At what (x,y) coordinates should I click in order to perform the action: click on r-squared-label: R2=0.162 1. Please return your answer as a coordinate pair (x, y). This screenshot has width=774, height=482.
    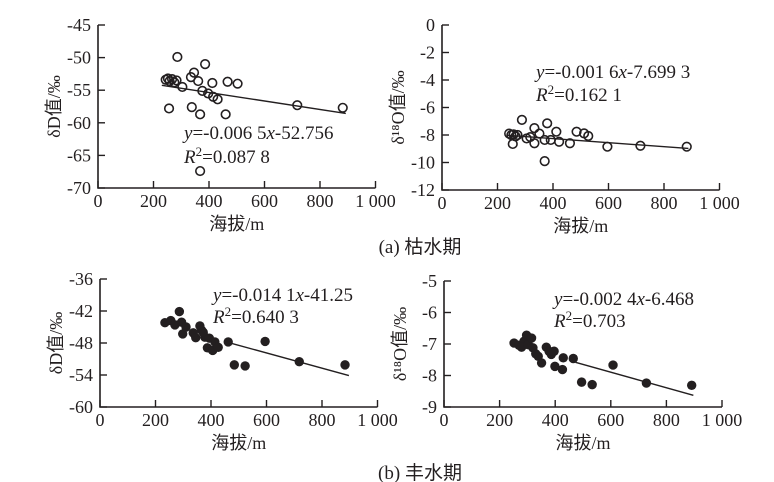
    Looking at the image, I should click on (578, 94).